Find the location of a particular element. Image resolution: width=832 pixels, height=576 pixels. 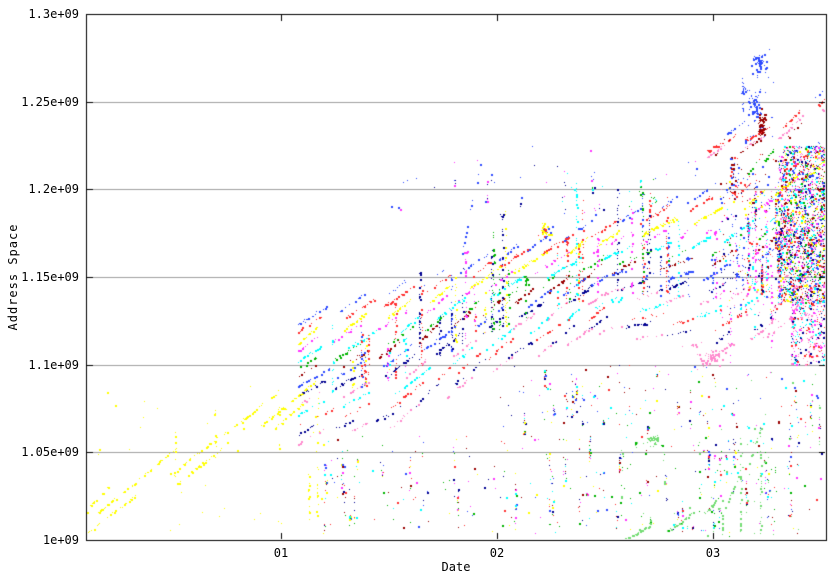

y-axis-title: Address Space is located at coordinates (13, 277).